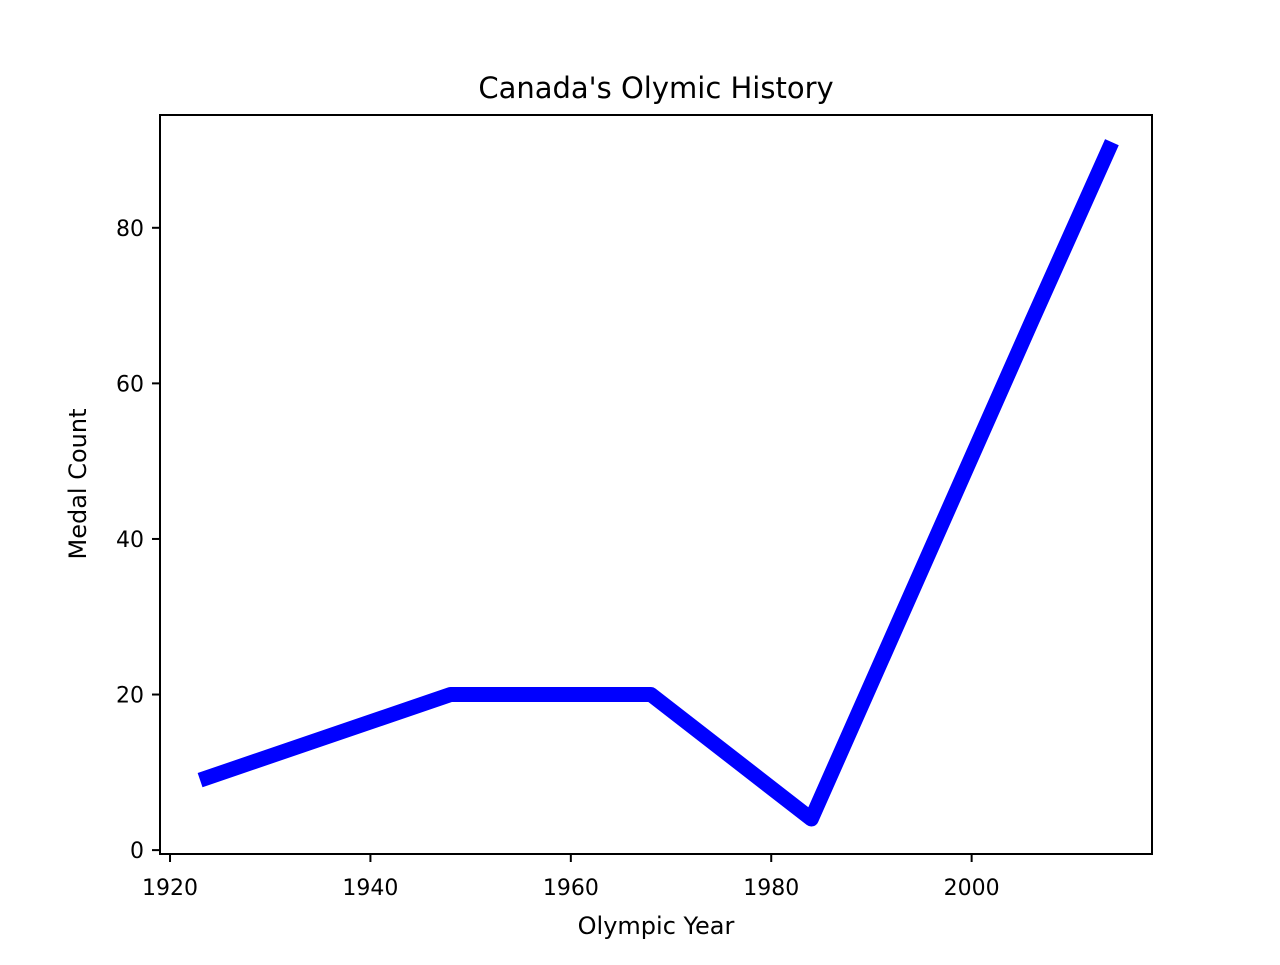 This screenshot has height=965, width=1280. I want to click on y-tick-label: 20, so click(130, 696).